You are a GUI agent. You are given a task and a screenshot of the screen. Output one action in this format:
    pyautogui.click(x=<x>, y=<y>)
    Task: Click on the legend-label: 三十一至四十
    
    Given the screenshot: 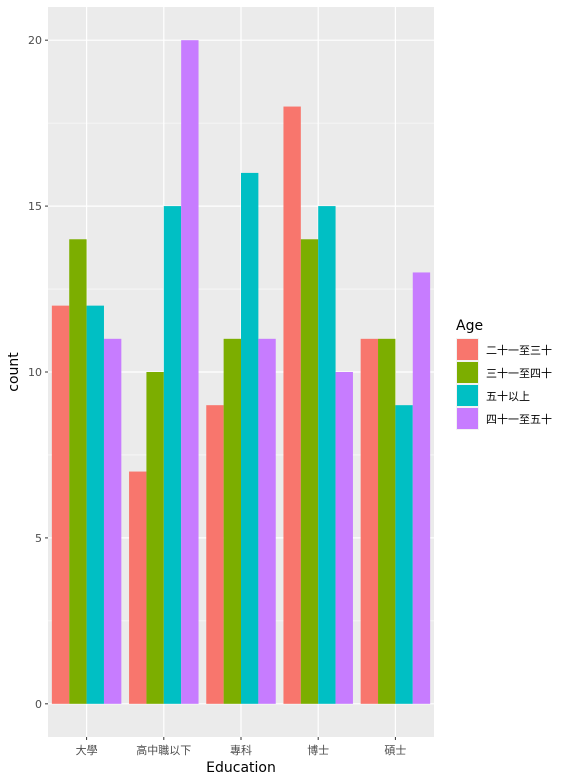 What is the action you would take?
    pyautogui.click(x=519, y=373)
    